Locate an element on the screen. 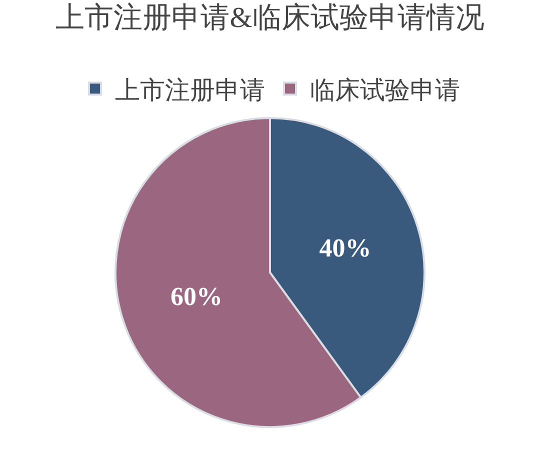  data-label: 40% is located at coordinates (345, 248).